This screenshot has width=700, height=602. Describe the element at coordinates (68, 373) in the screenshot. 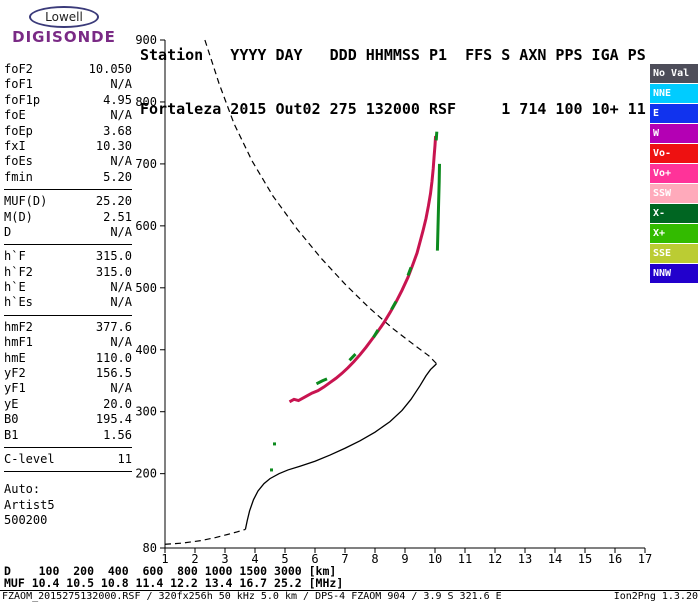

I see `param-row-yf2: yF2 156.5` at that location.